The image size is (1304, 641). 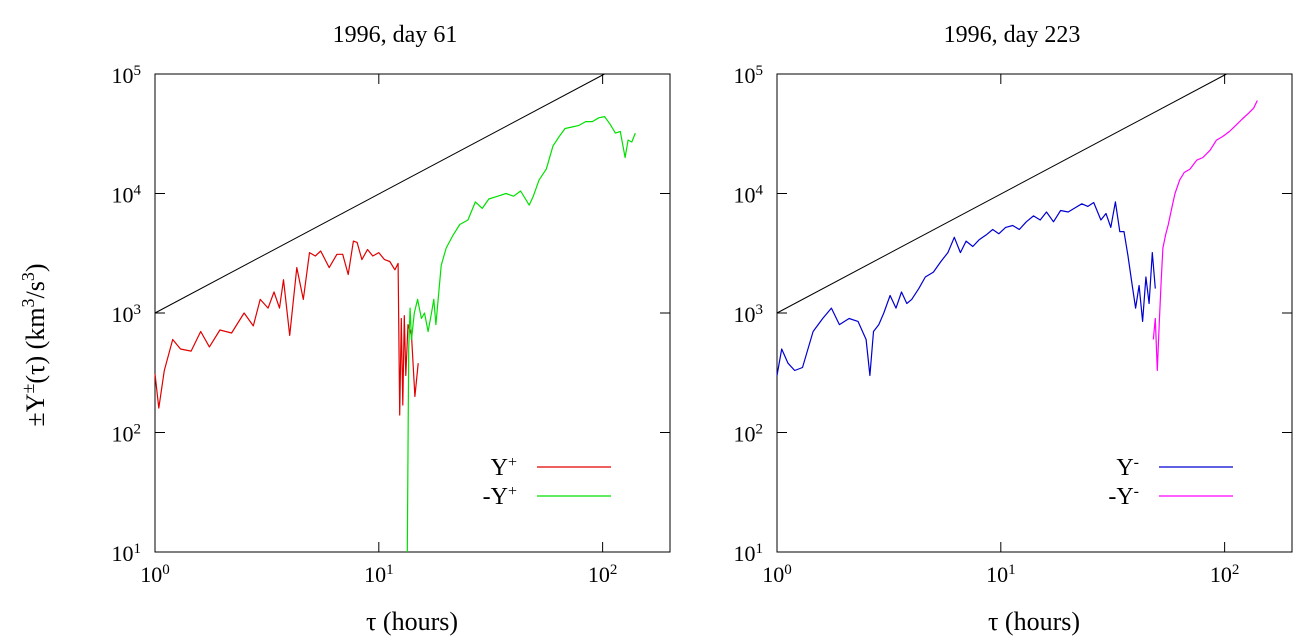 I want to click on y-label-arg: (τ) (km, so click(x=35, y=345).